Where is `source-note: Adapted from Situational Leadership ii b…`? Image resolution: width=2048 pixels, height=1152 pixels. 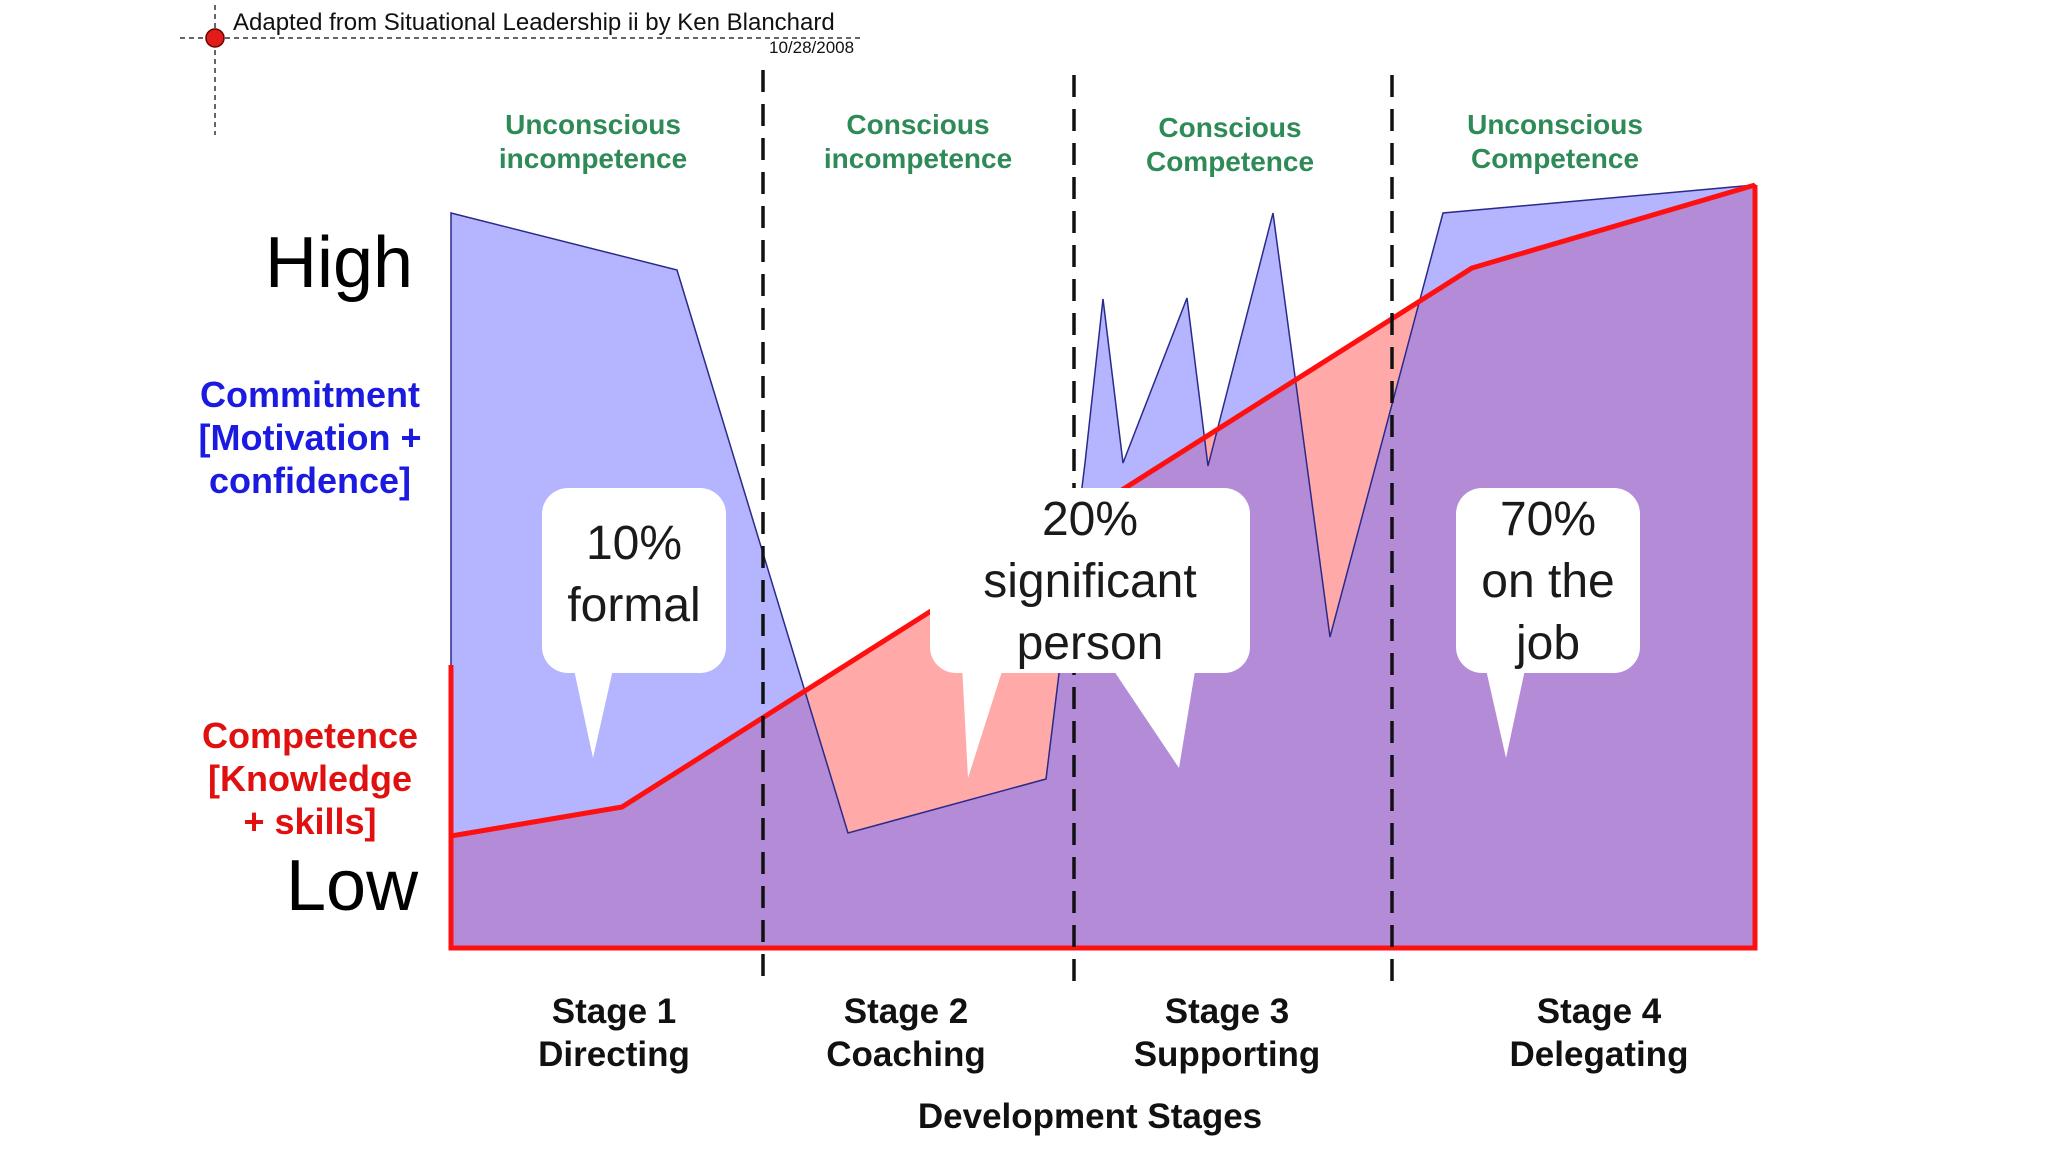 source-note: Adapted from Situational Leadership ii b… is located at coordinates (534, 22).